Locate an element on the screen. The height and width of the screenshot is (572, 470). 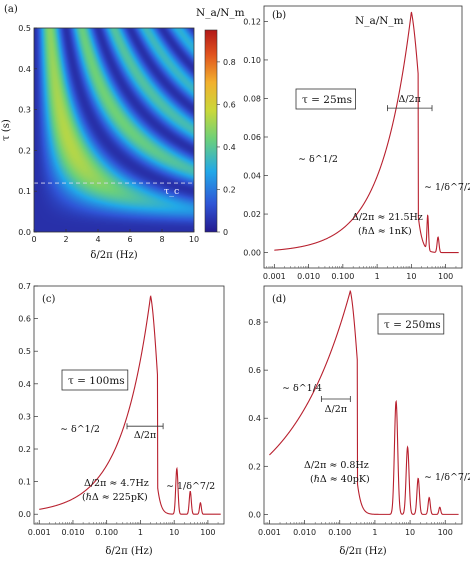
d-xtick-label: 100 is located at coordinates (445, 532).